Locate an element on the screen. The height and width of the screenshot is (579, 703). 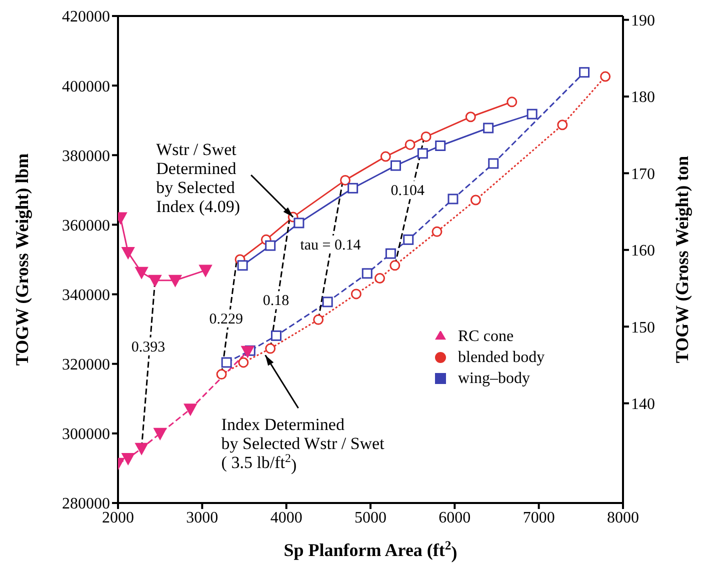
y2-tick-label: 150 is located at coordinates (643, 327).